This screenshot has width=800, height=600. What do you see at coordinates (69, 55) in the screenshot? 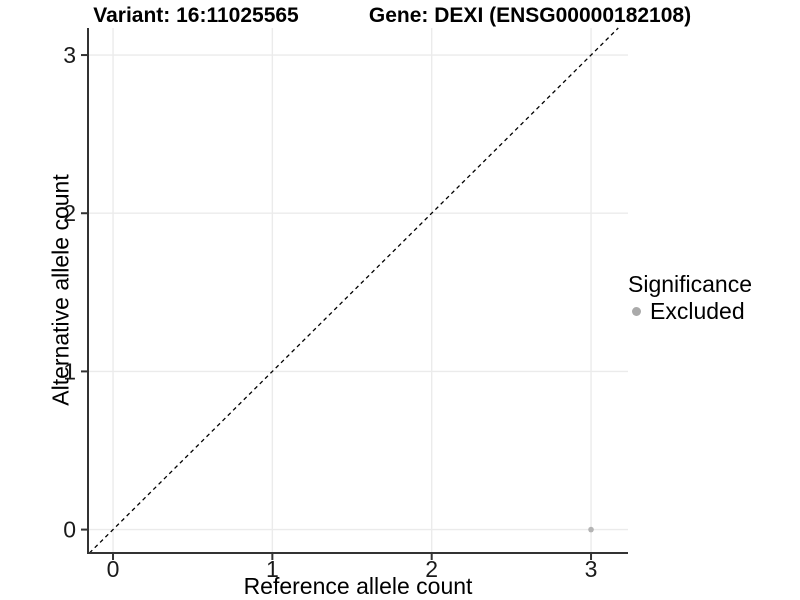
I see `y-tick-label: 3` at bounding box center [69, 55].